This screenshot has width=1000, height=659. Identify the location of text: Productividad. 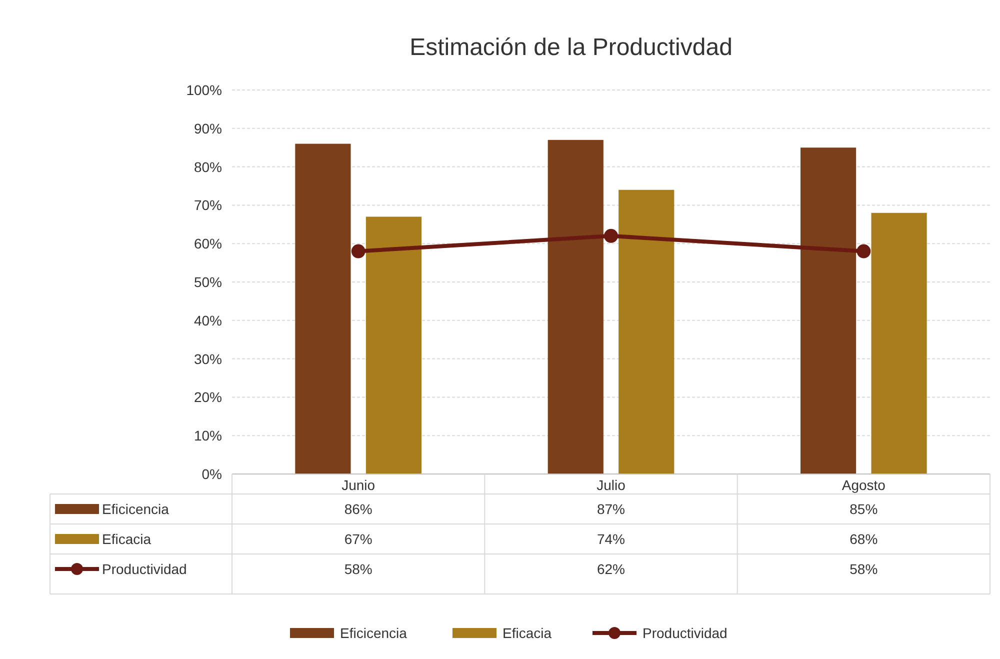
(685, 633).